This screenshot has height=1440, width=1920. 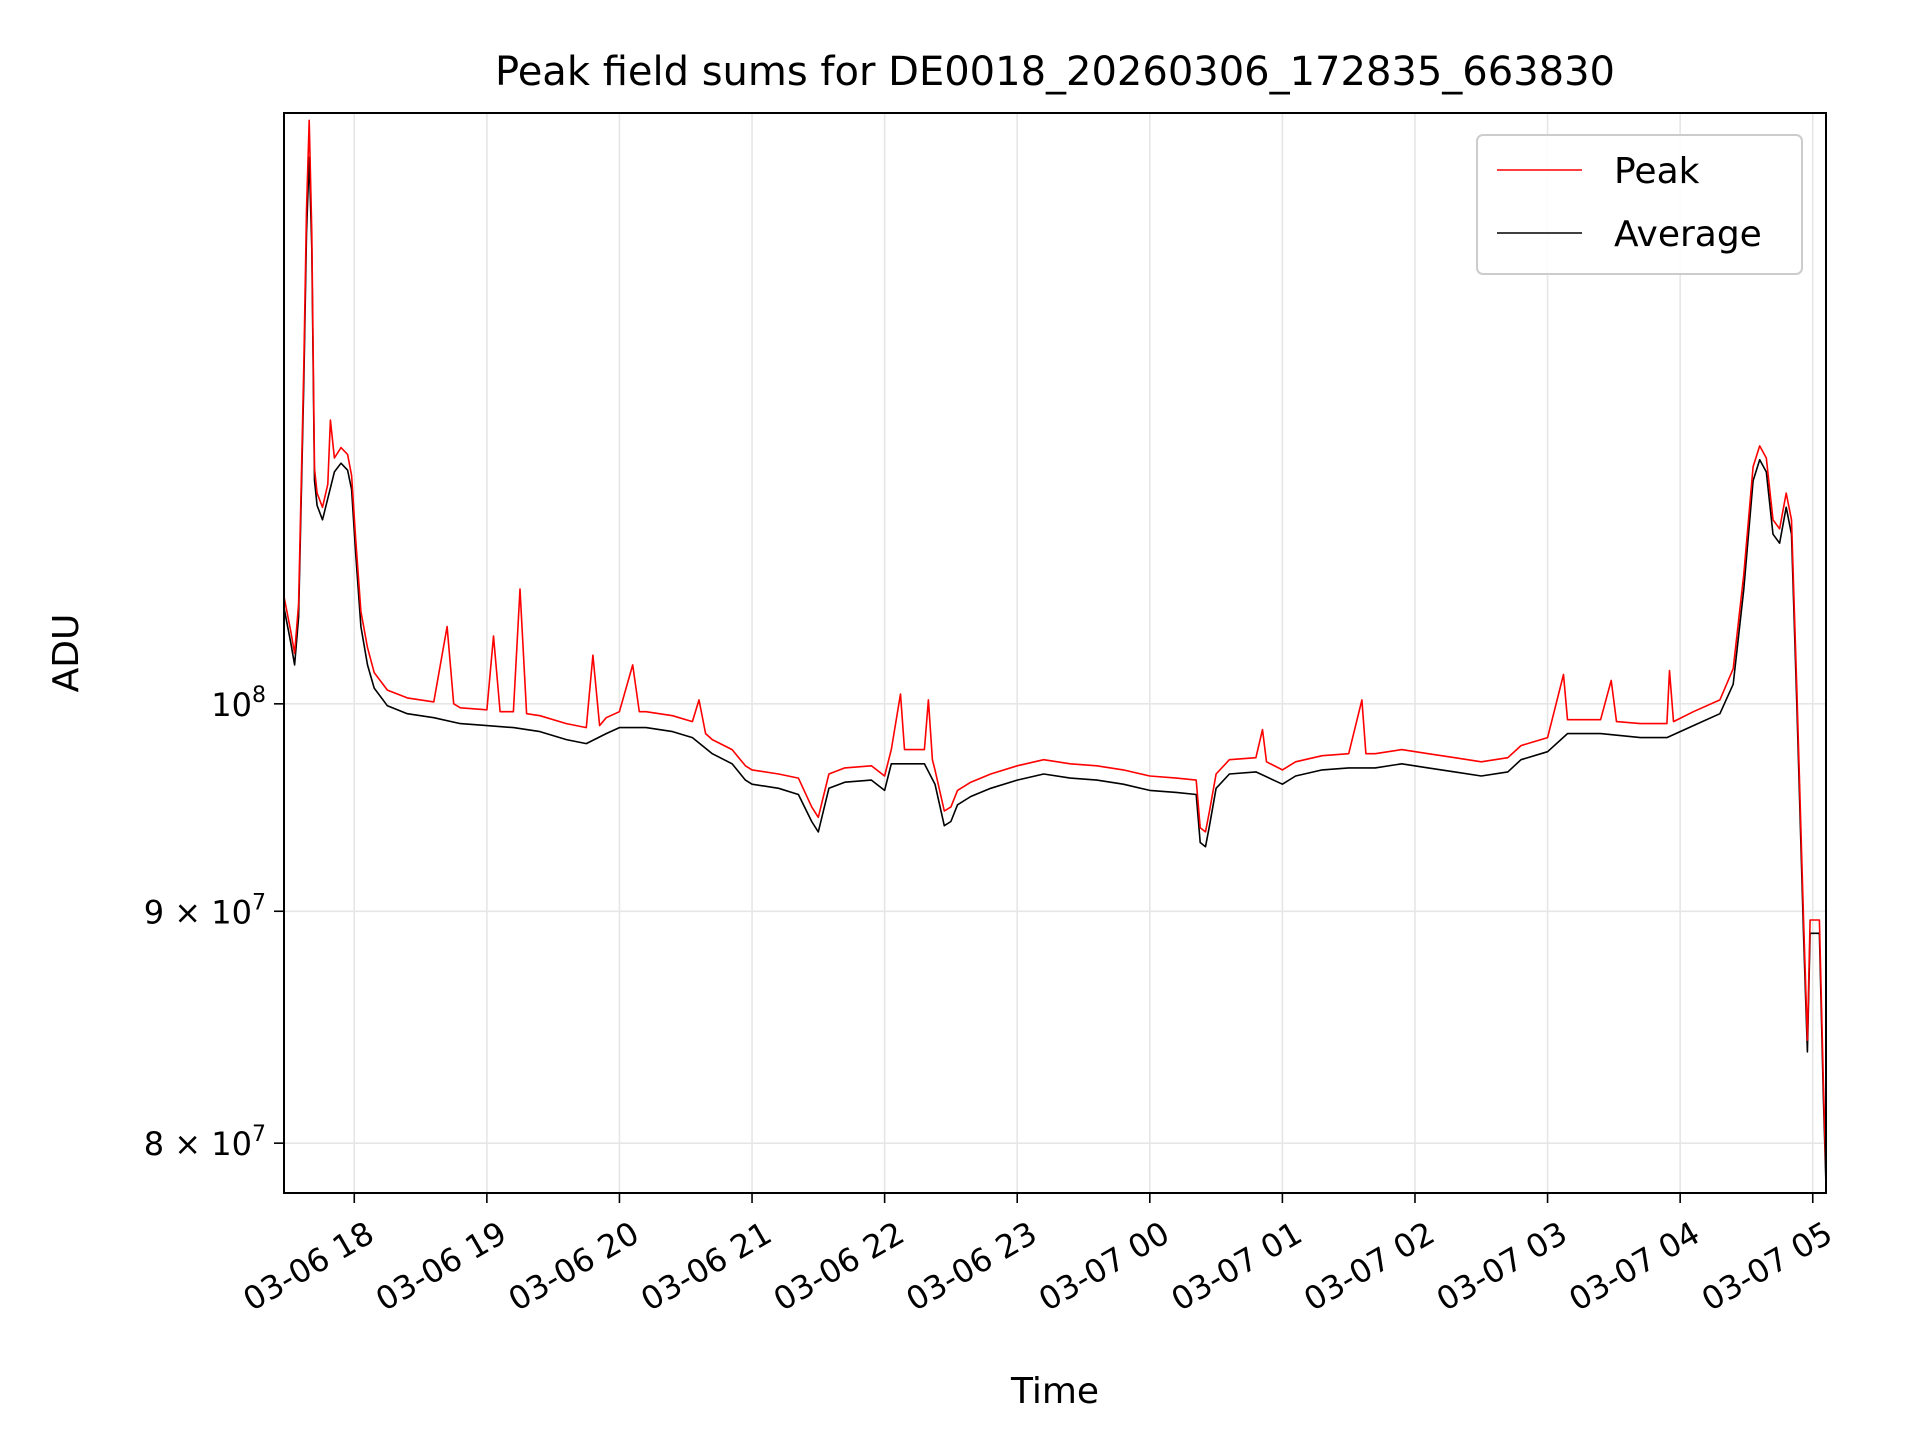 What do you see at coordinates (205, 1142) in the screenshot?
I see `y-tick-label: 8 × 107` at bounding box center [205, 1142].